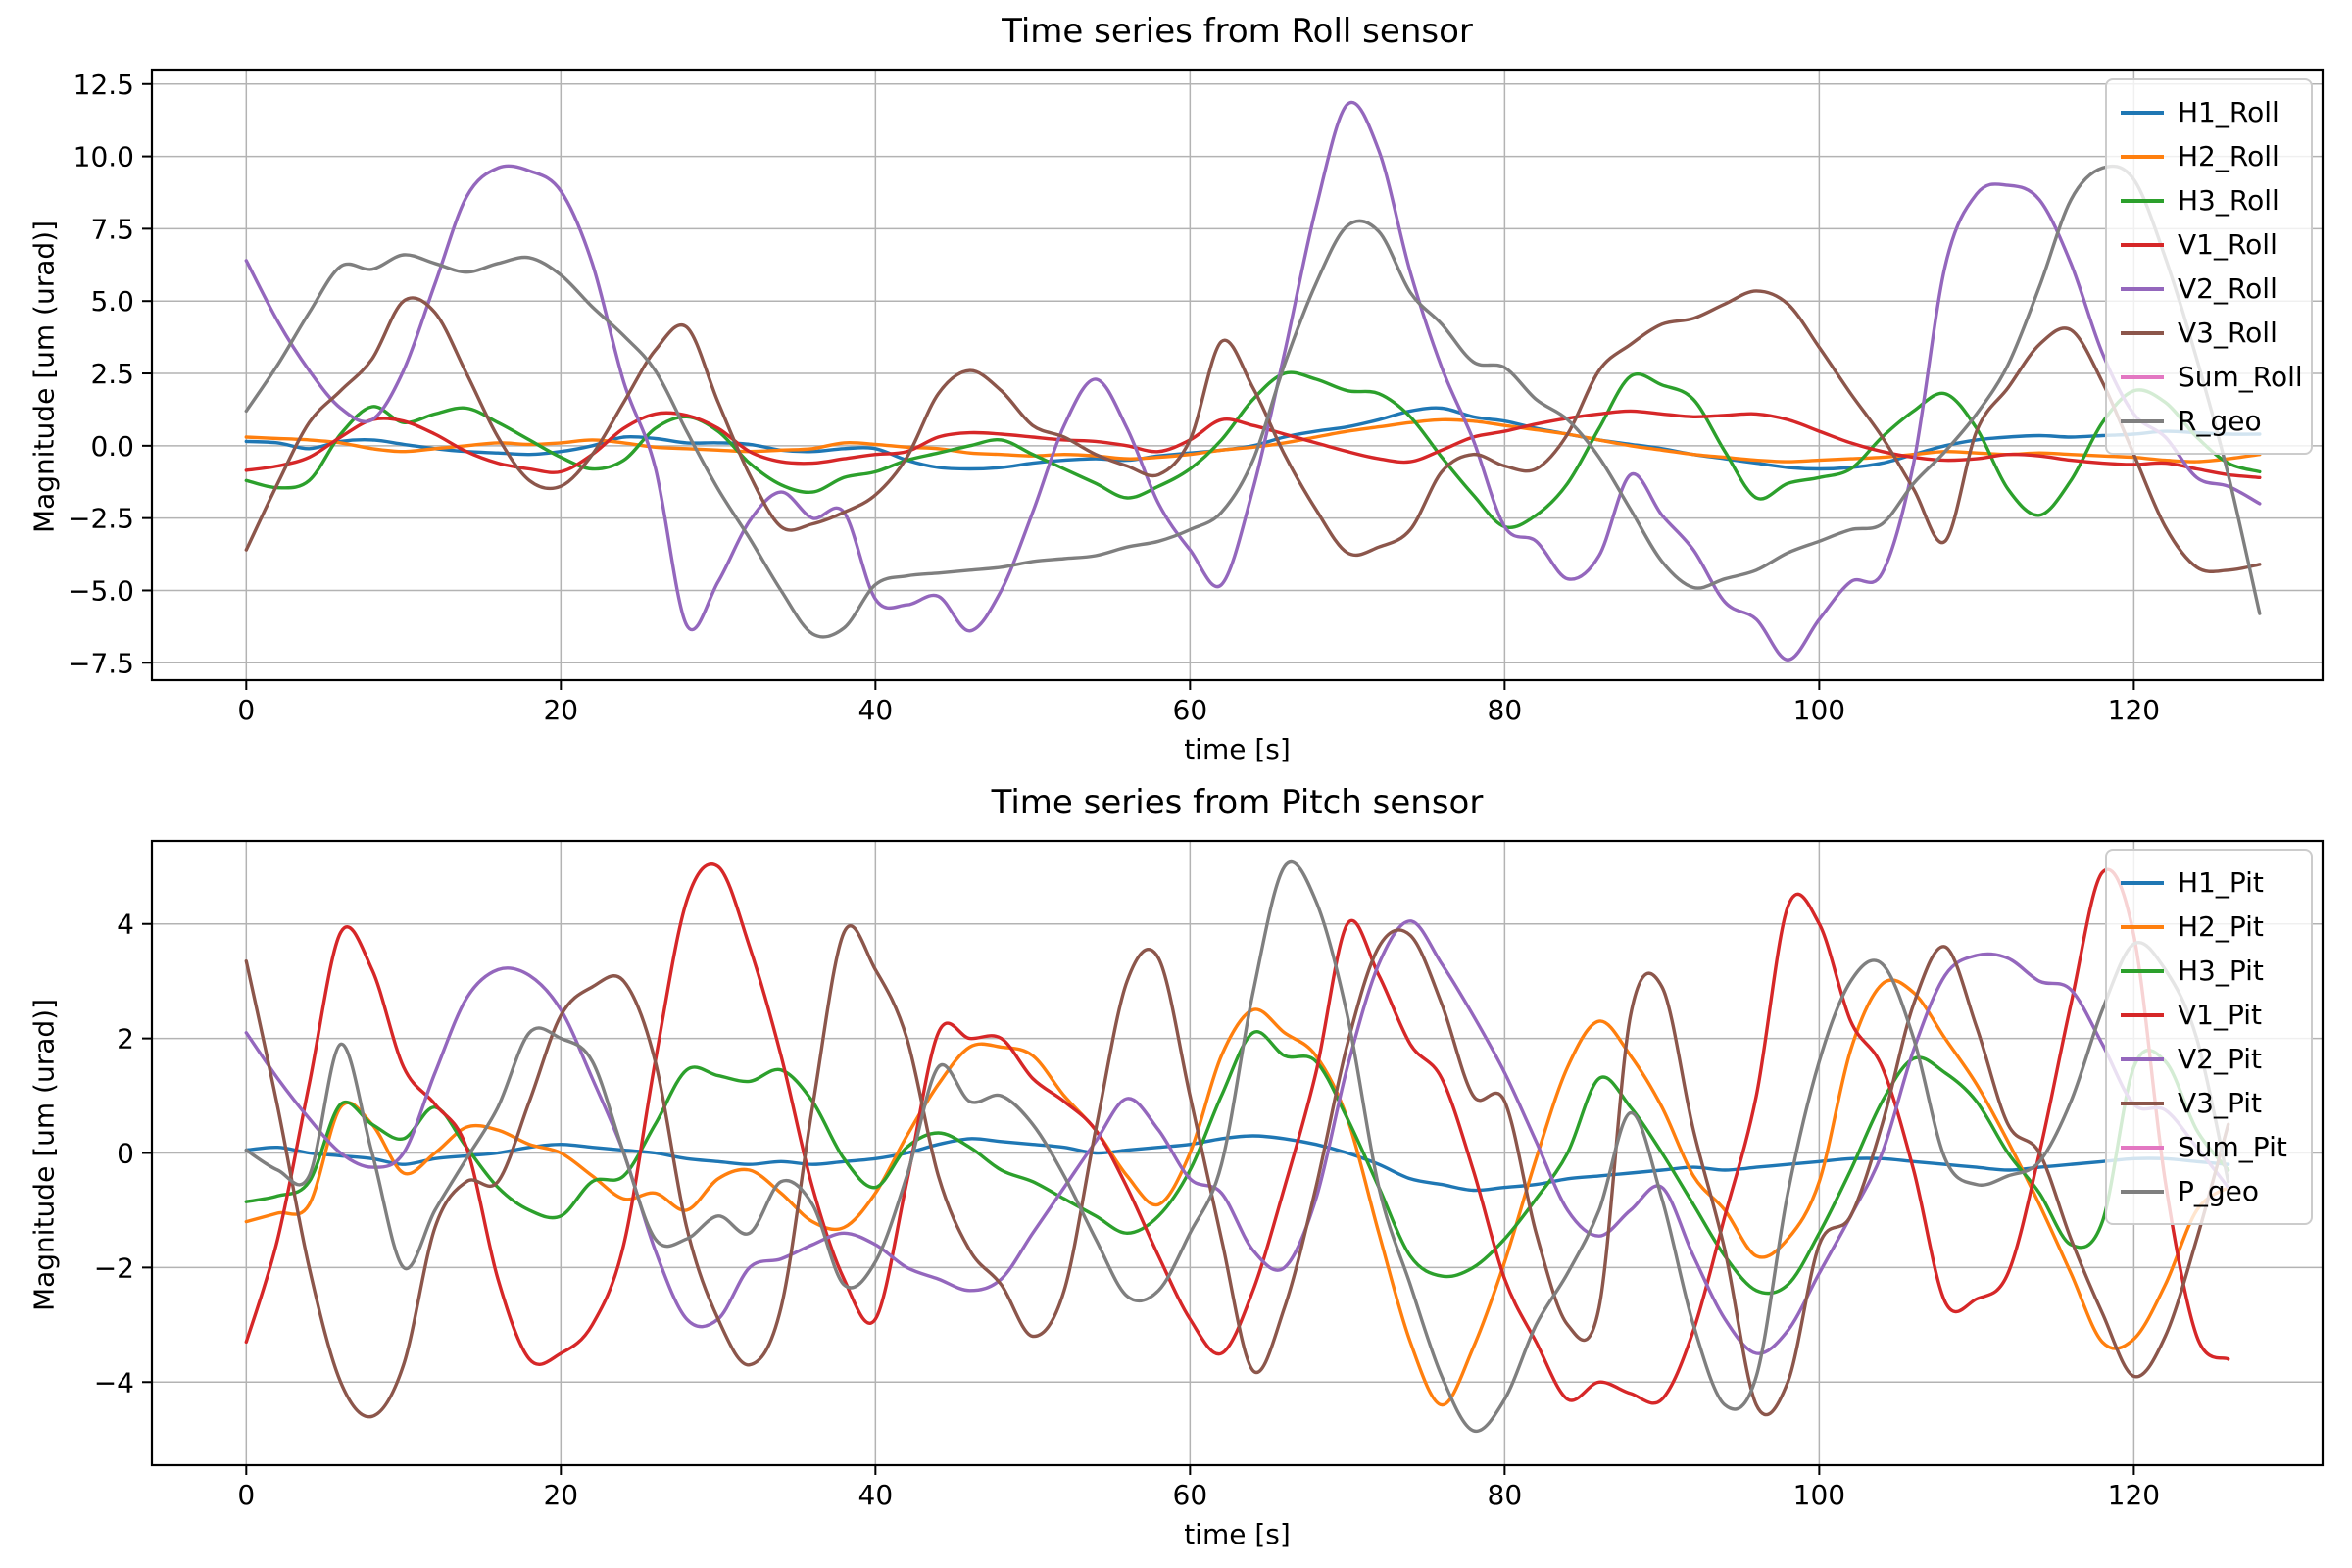 The width and height of the screenshot is (2352, 1568). I want to click on y-tick-label: 2.5, so click(112, 374).